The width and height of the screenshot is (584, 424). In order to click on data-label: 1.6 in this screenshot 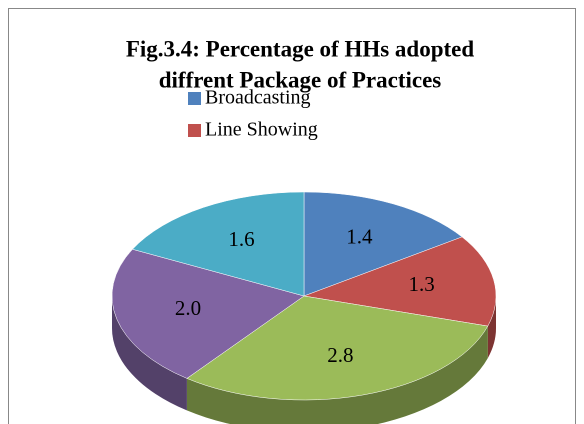, I will do `click(241, 239)`.